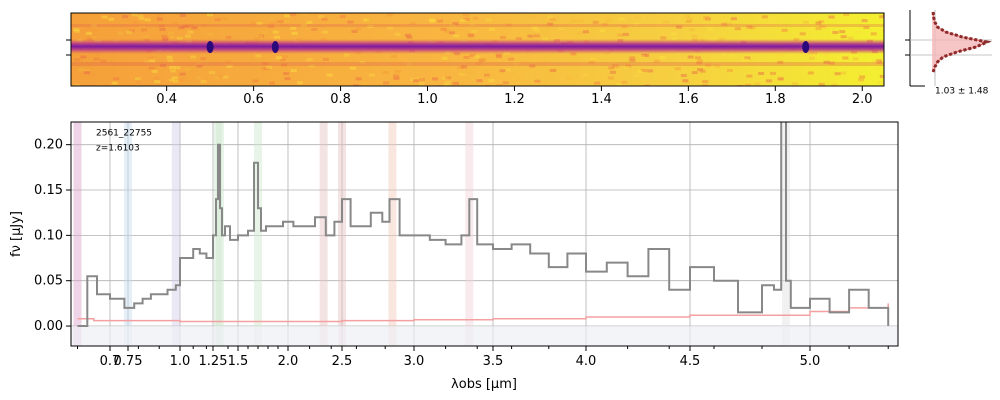  I want to click on heatmap-x-tick-label: 0.4, so click(166, 99).